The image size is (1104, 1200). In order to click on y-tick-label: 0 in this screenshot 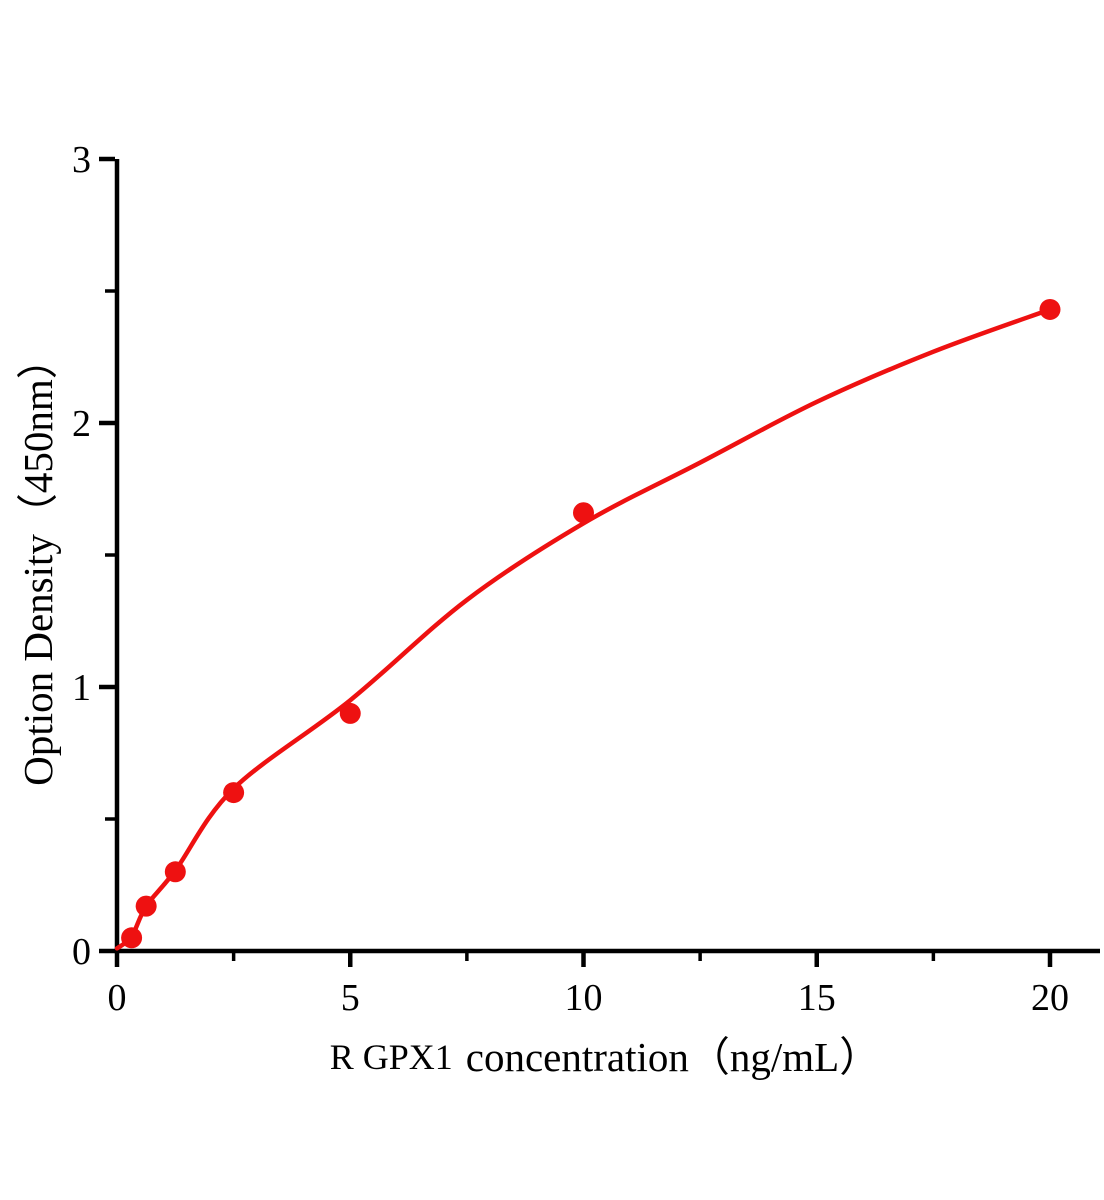, I will do `click(81, 952)`.